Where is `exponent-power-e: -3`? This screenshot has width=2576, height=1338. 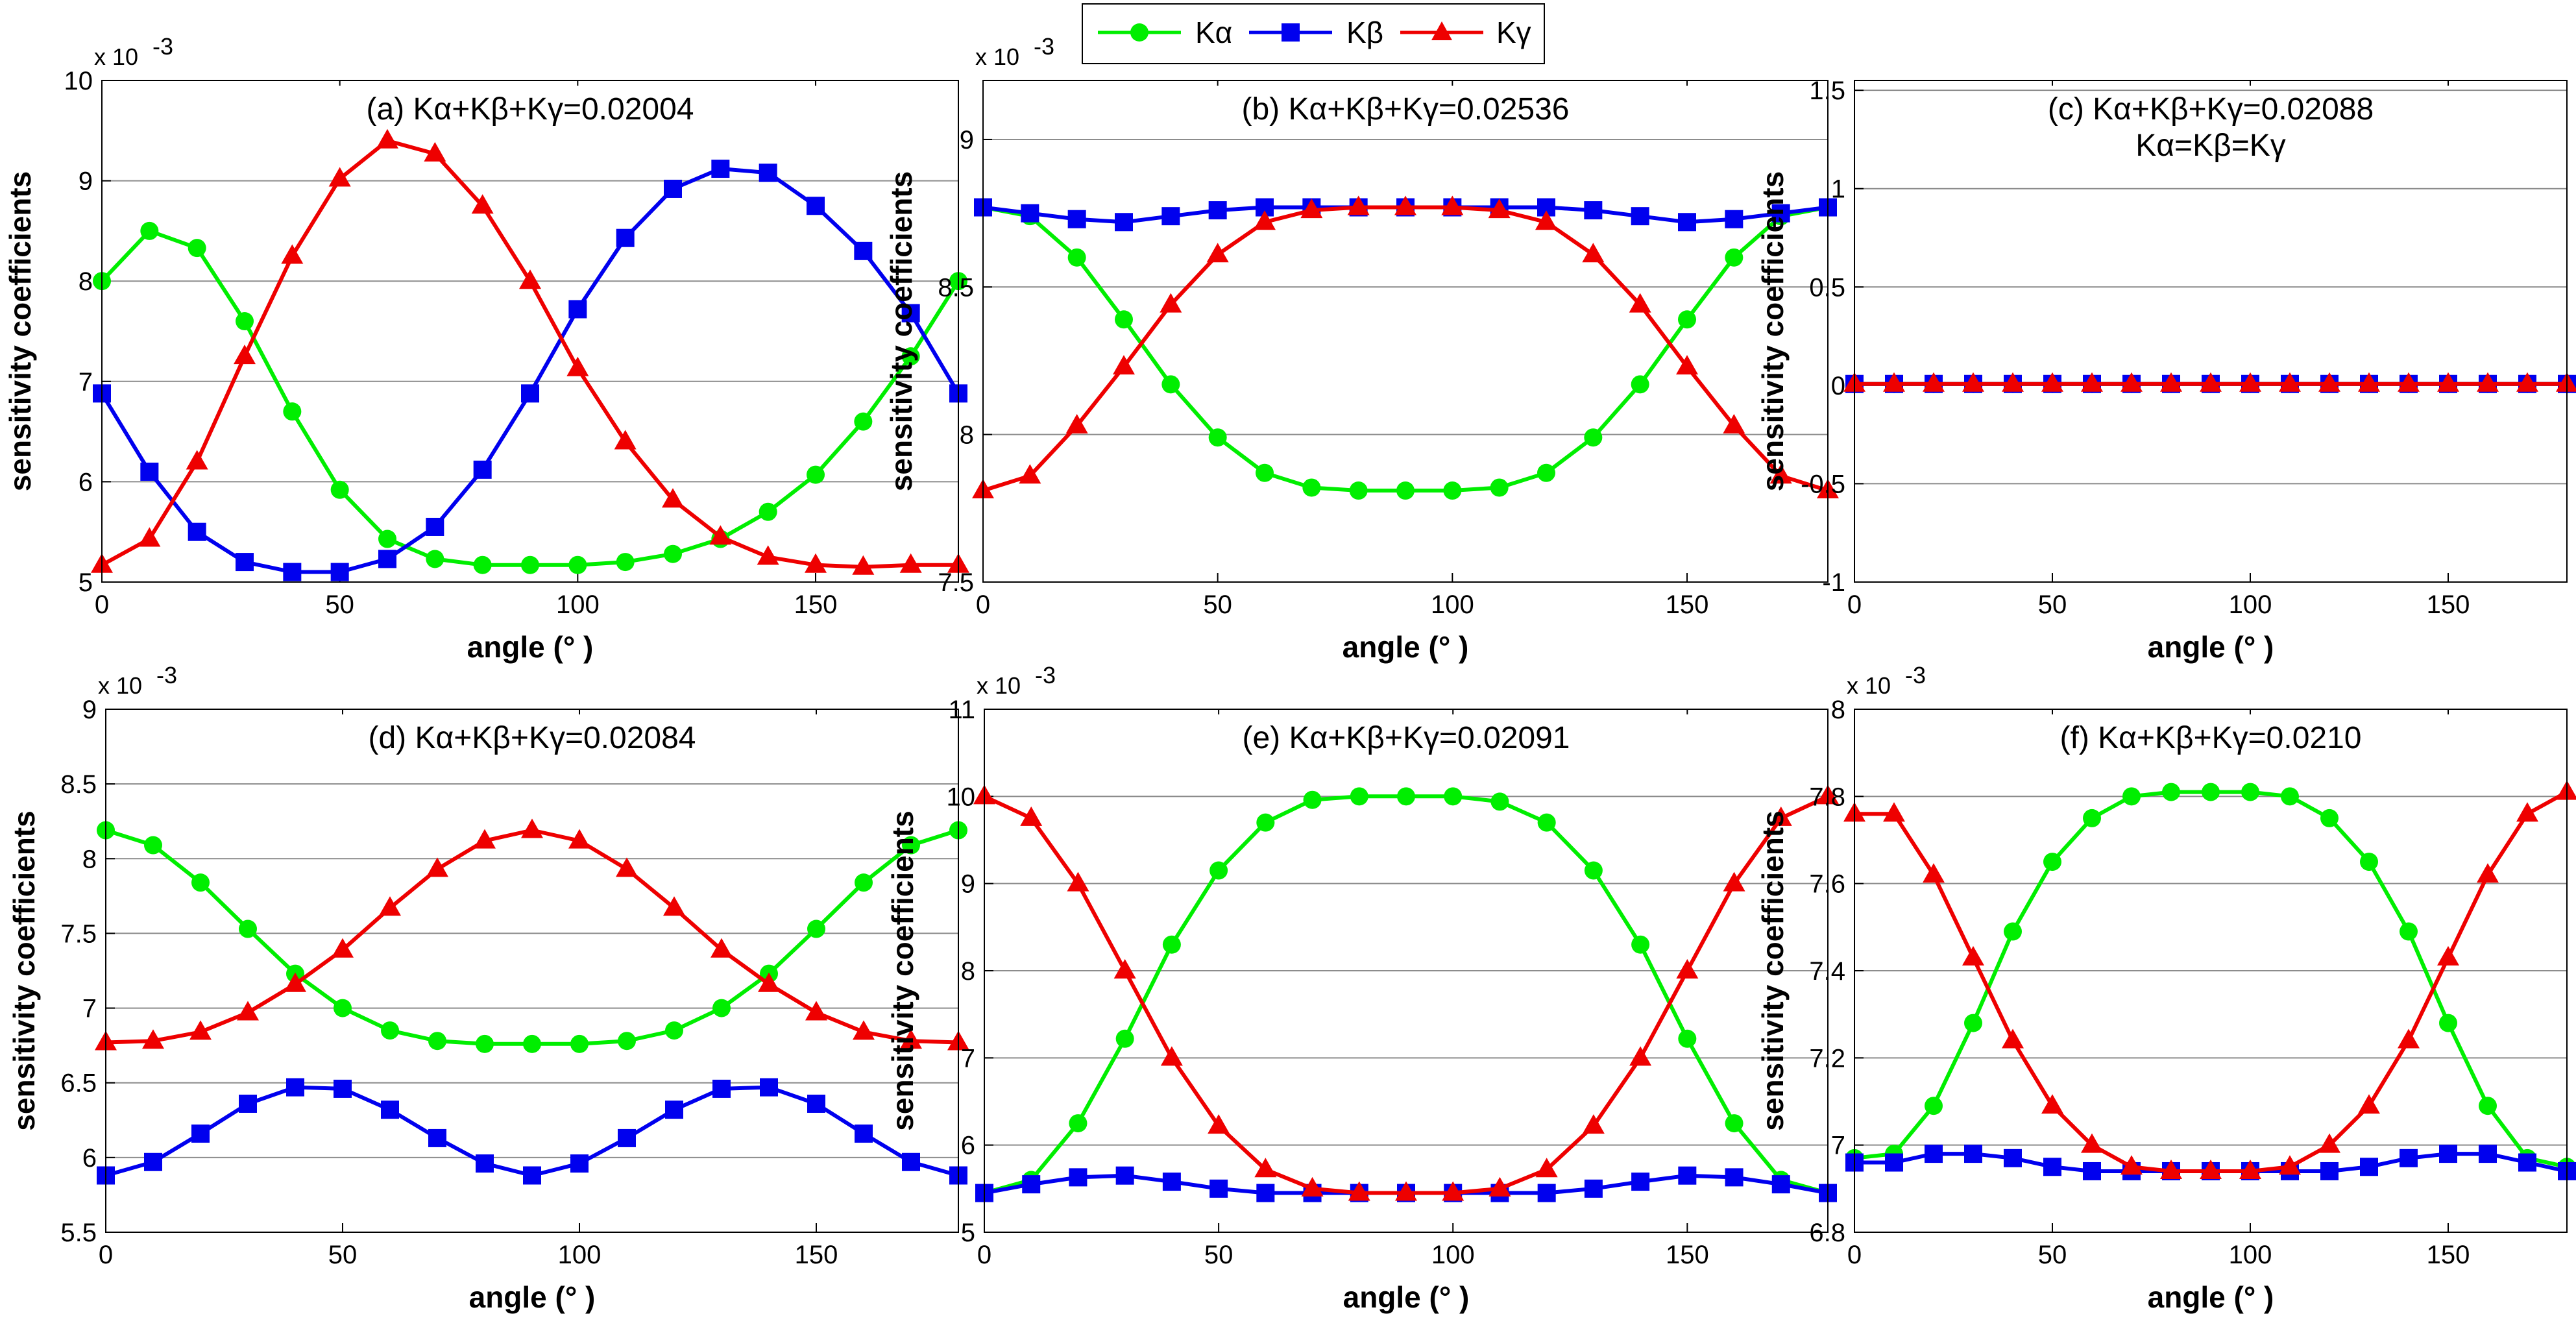
exponent-power-e: -3 is located at coordinates (1045, 675).